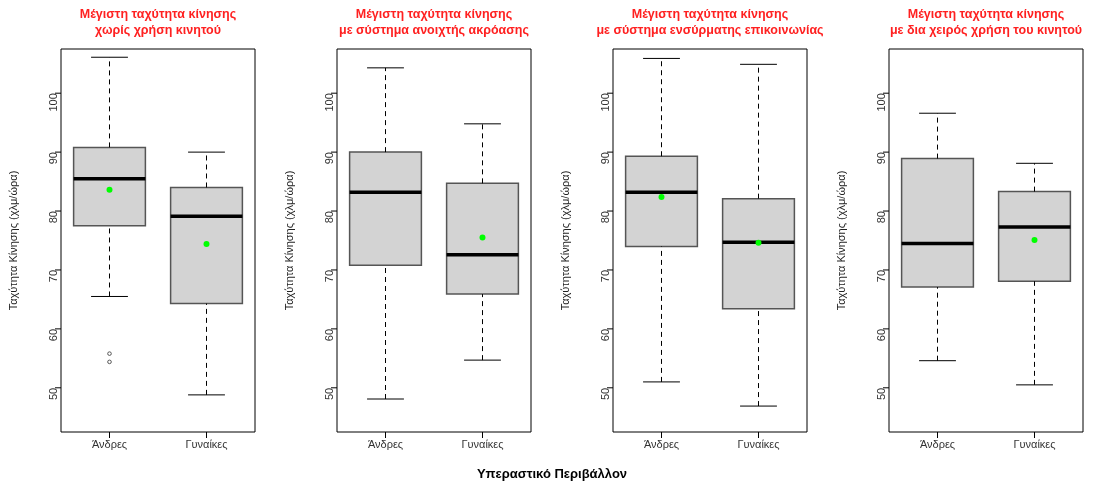 The image size is (1104, 488). What do you see at coordinates (710, 22) in the screenshot?
I see `chart-title: Μέγιστη ταχύτητα κίνησης με σύστημα ενσύρματης επικοινωνίας` at bounding box center [710, 22].